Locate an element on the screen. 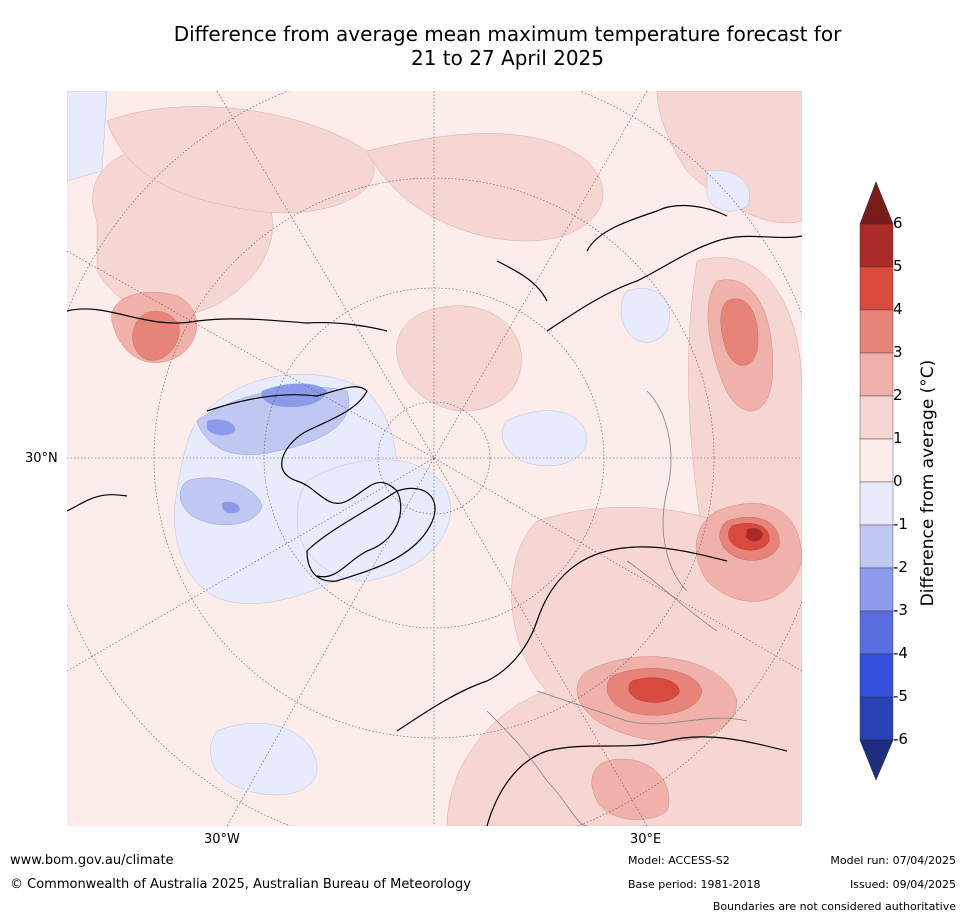 The height and width of the screenshot is (919, 965). colorbar-tick-m1: -1 is located at coordinates (900, 524).